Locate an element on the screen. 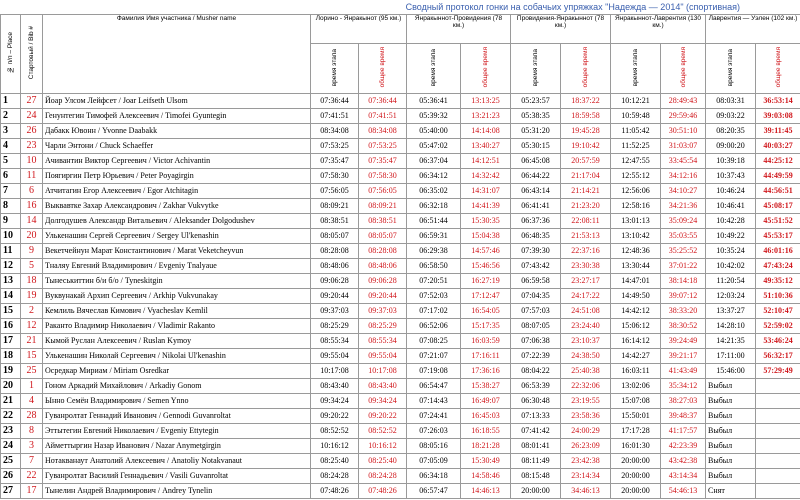 Image resolution: width=800 pixels, height=500 pixels. place: 6 is located at coordinates (10, 176).